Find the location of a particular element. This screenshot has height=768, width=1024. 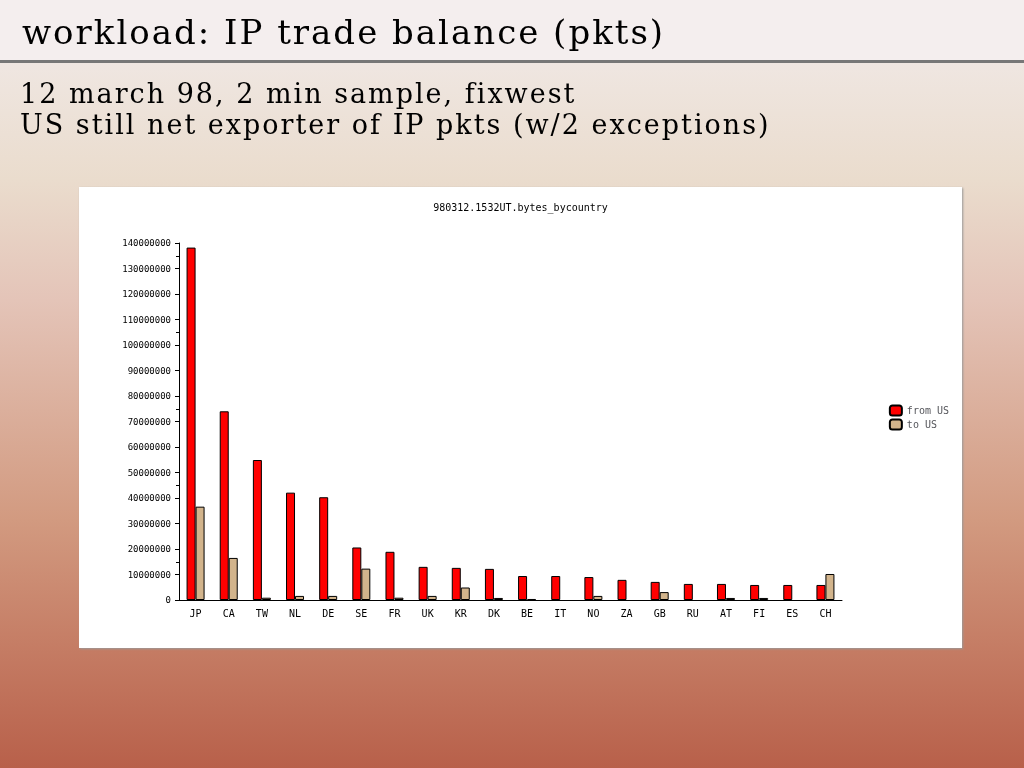

x-tick-label: IT is located at coordinates (560, 613).